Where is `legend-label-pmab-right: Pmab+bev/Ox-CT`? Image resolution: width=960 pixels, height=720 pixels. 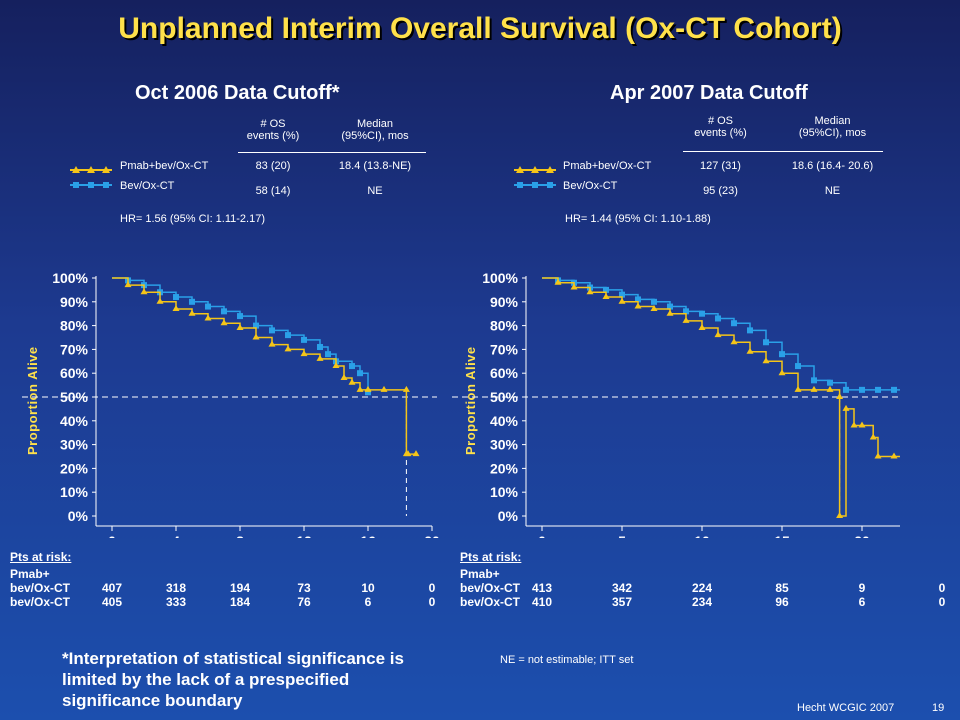
legend-label-pmab-right: Pmab+bev/Ox-CT is located at coordinates (607, 166).